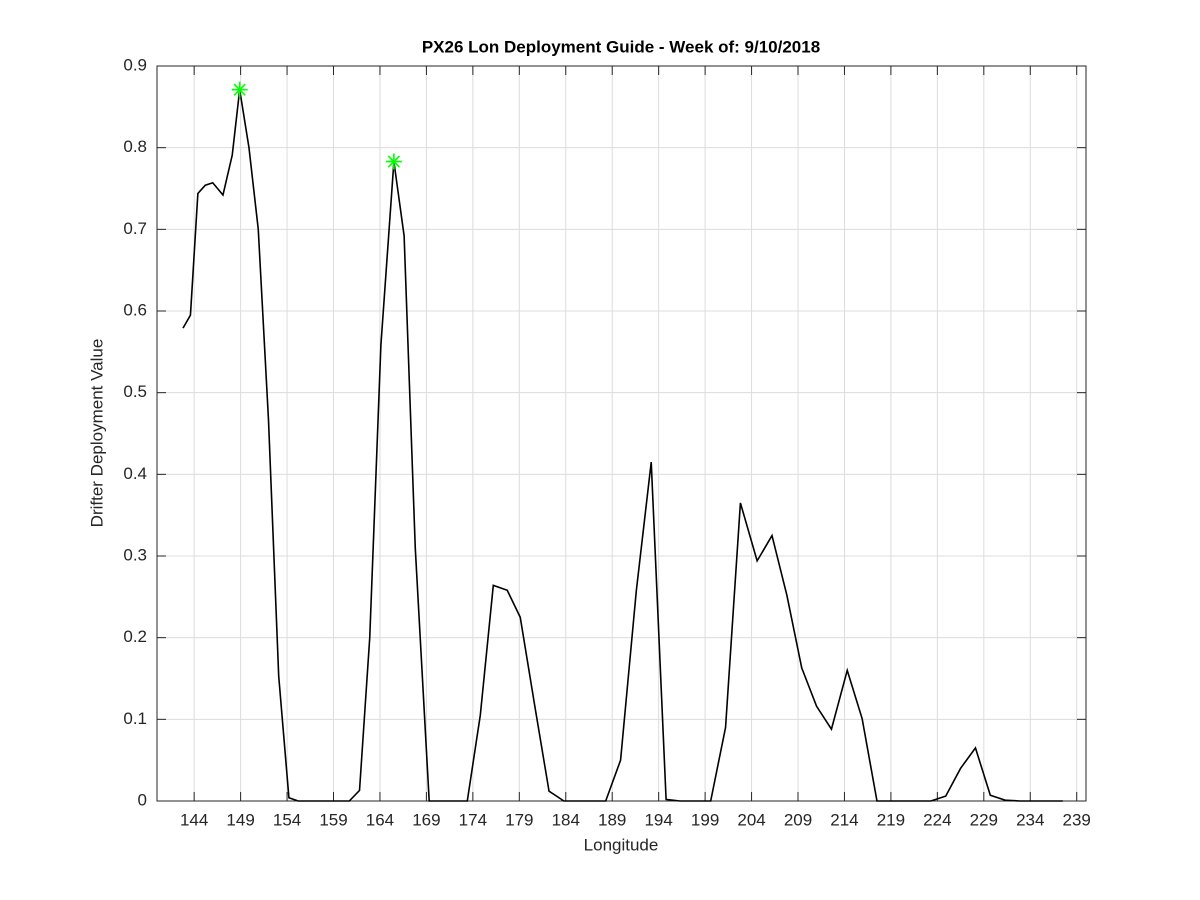 This screenshot has width=1200, height=900. Describe the element at coordinates (751, 819) in the screenshot. I see `x-tick-label: 204` at that location.